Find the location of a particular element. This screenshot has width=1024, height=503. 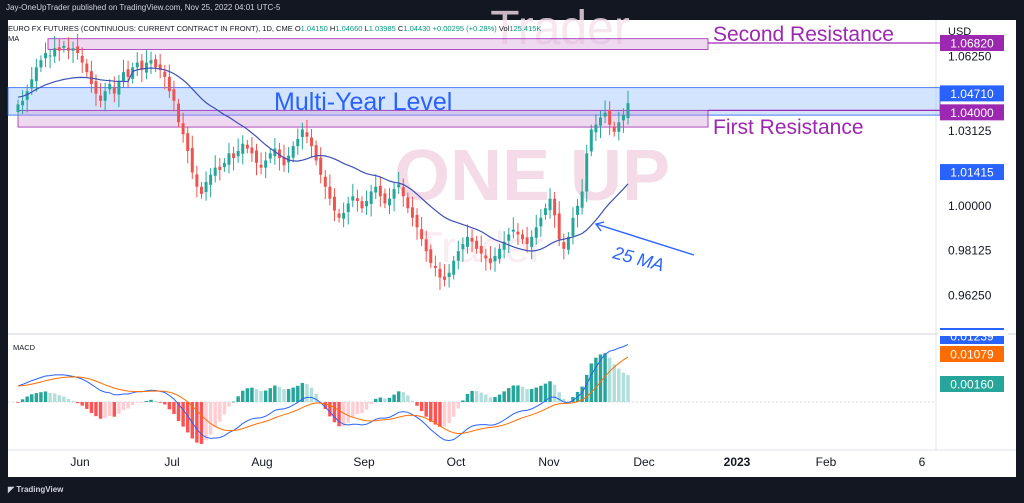

ma-arrow-head is located at coordinates (599, 226).